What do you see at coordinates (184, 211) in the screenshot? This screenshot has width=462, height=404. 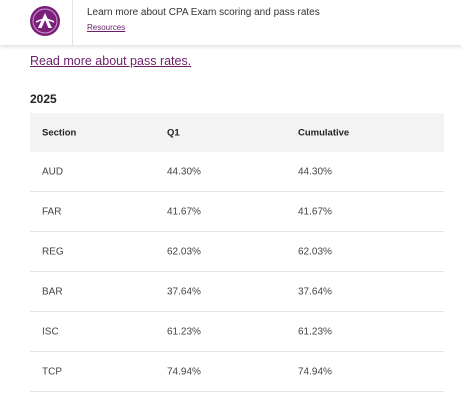 I see `q1-cell: 41.67%` at bounding box center [184, 211].